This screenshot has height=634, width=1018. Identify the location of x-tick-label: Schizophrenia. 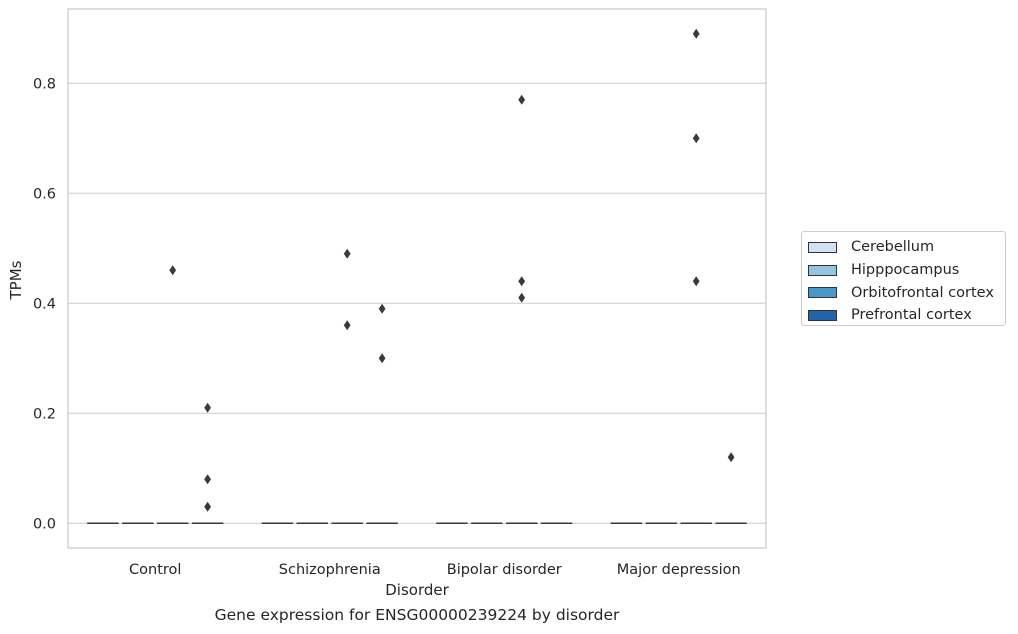
(330, 570).